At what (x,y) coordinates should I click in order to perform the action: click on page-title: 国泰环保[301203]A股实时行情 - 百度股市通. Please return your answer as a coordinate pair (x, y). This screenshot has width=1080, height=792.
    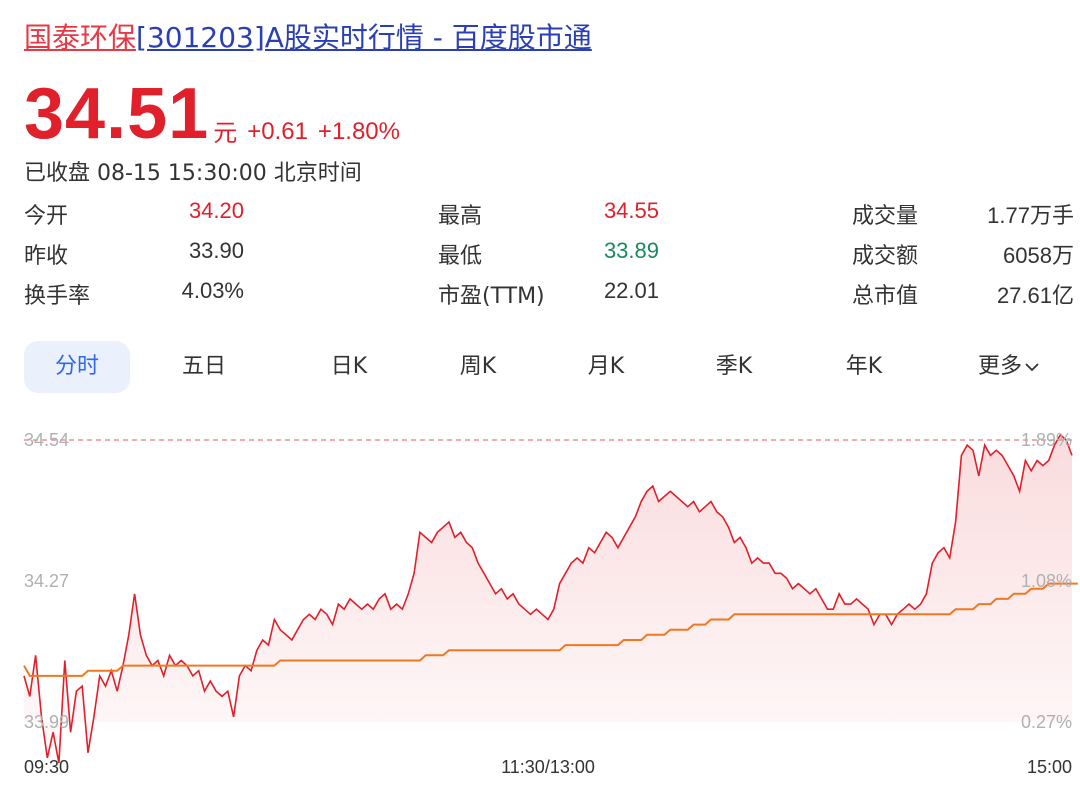
    Looking at the image, I should click on (308, 38).